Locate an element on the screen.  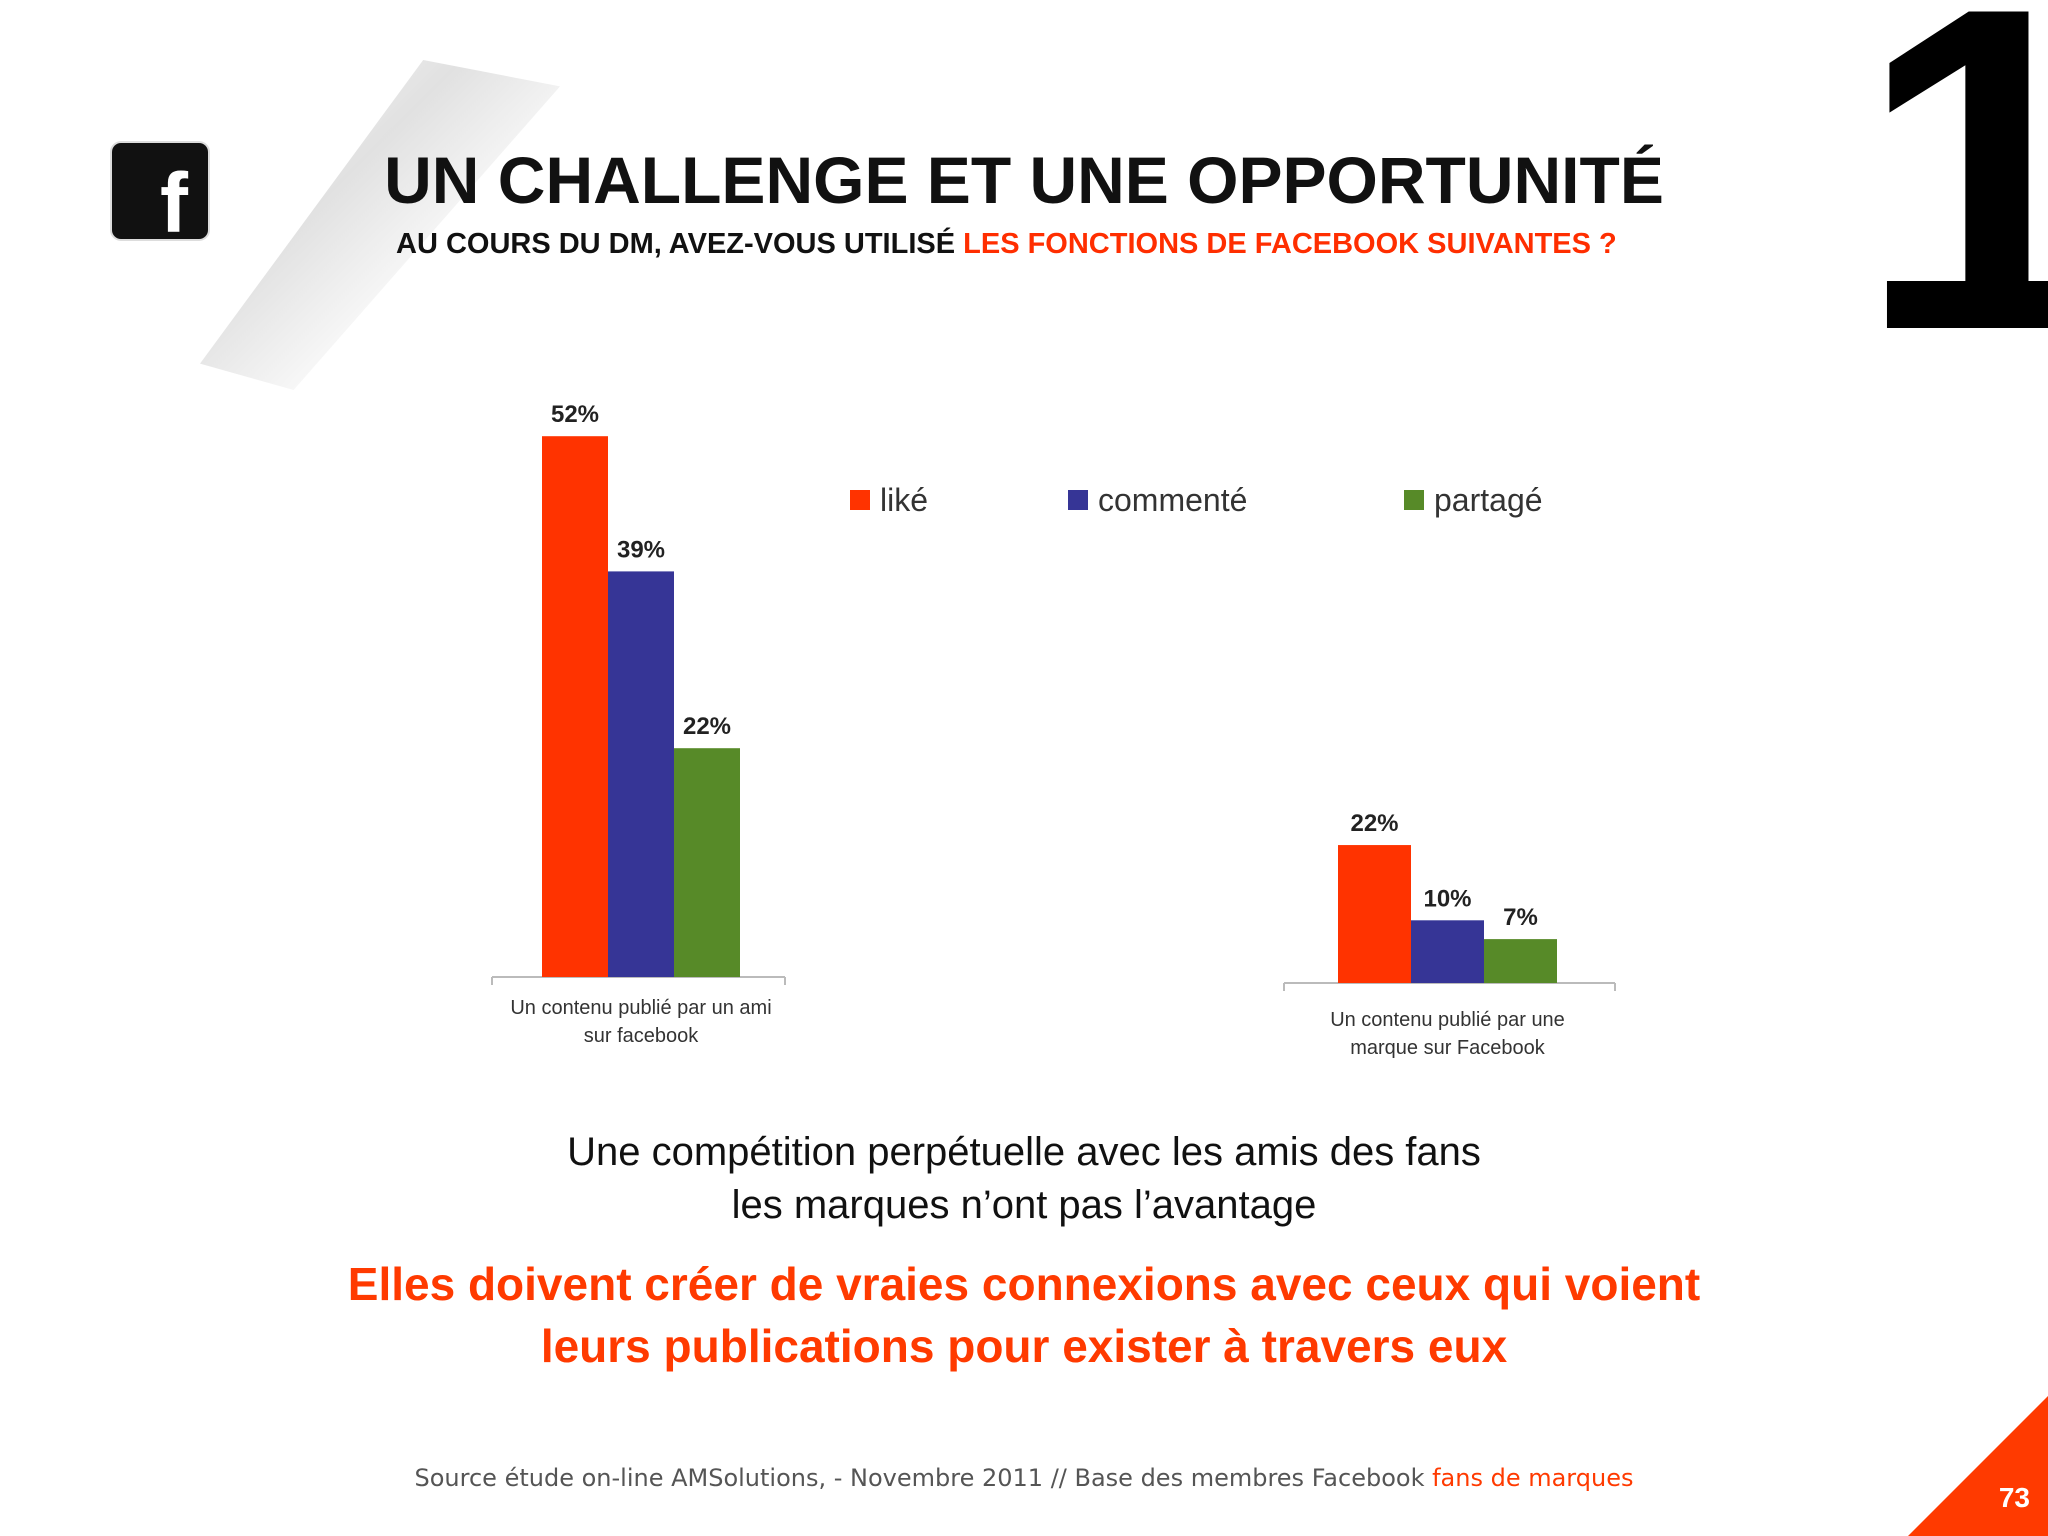
subtitle-accent: LES FONCTIONS DE FACEBOOK SUIVANTES ? is located at coordinates (1290, 244).